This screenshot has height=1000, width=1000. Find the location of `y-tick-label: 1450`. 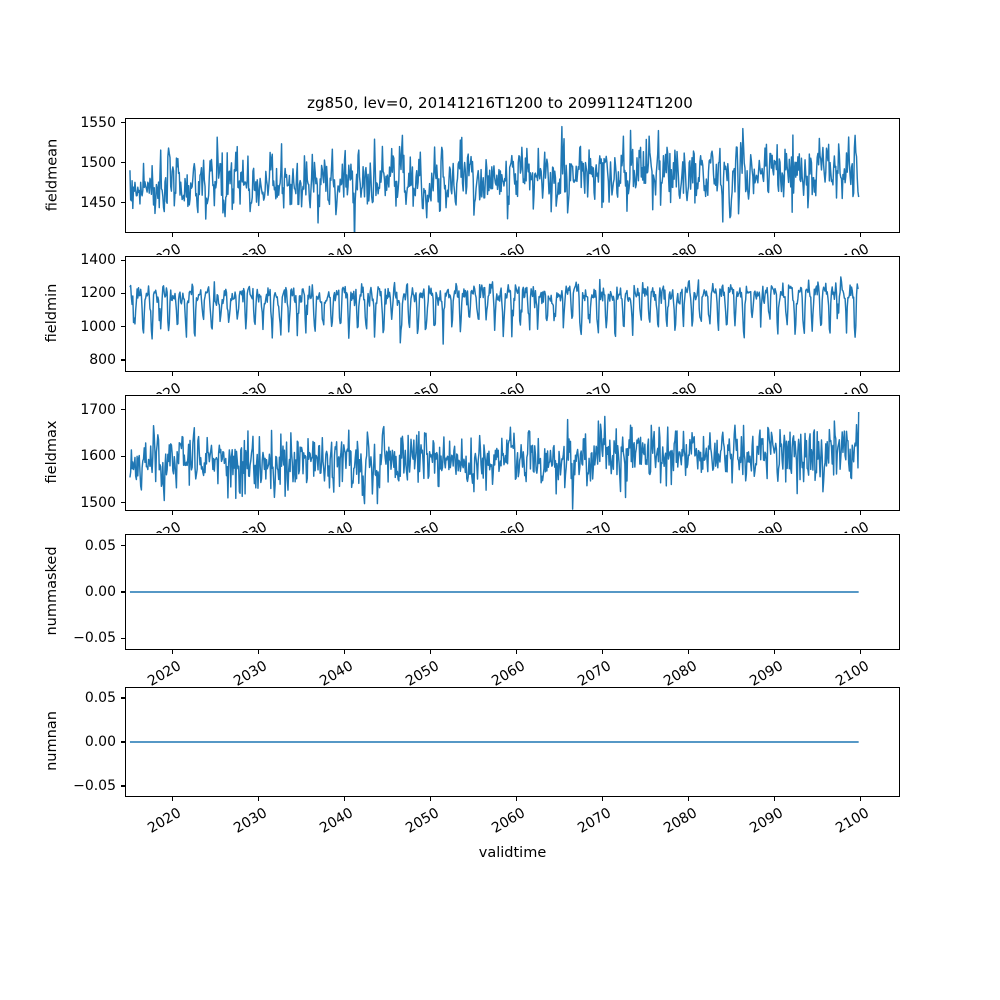

y-tick-label: 1450 is located at coordinates (98, 202).